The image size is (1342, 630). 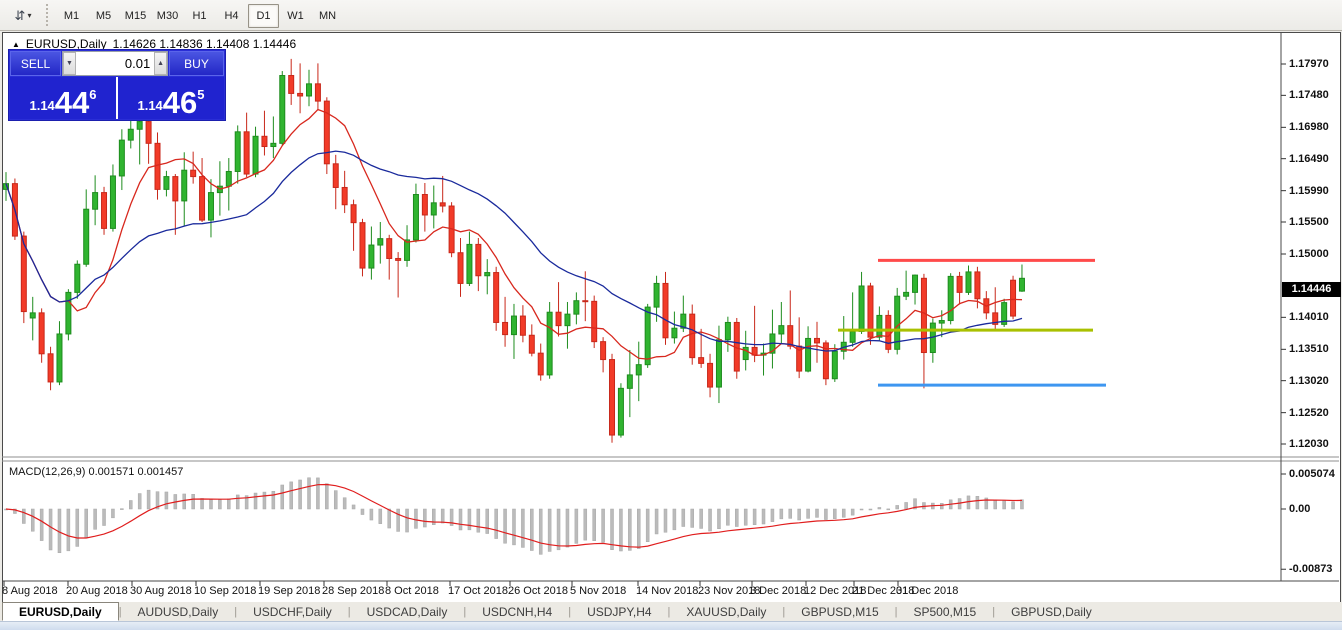 What do you see at coordinates (201, 94) in the screenshot?
I see `buy-price-pipette: 5` at bounding box center [201, 94].